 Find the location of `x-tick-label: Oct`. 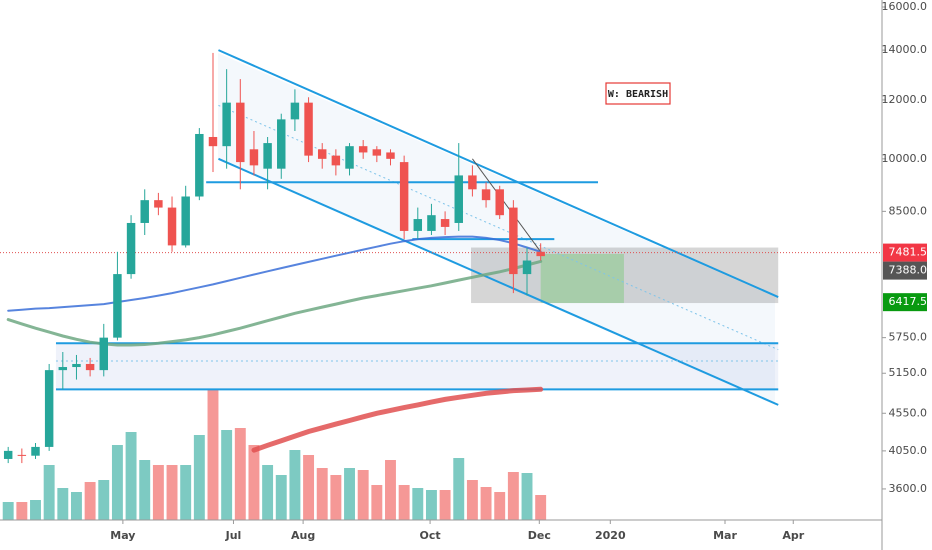

x-tick-label: Oct is located at coordinates (430, 535).